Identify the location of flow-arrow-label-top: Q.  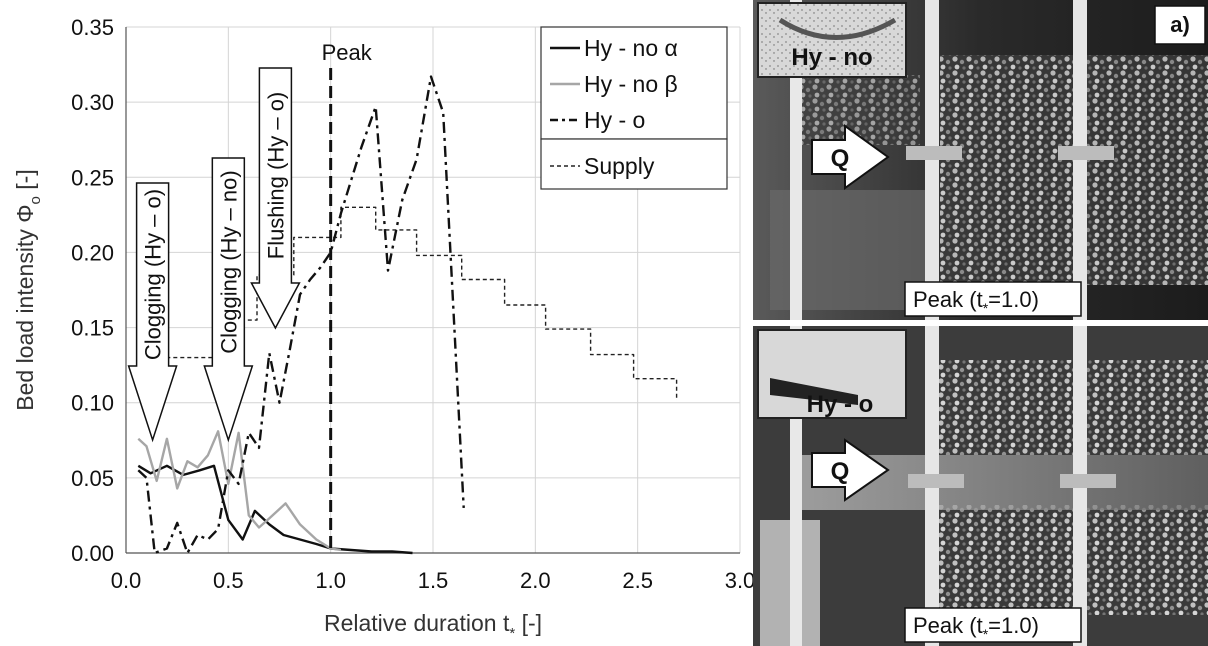
(840, 158).